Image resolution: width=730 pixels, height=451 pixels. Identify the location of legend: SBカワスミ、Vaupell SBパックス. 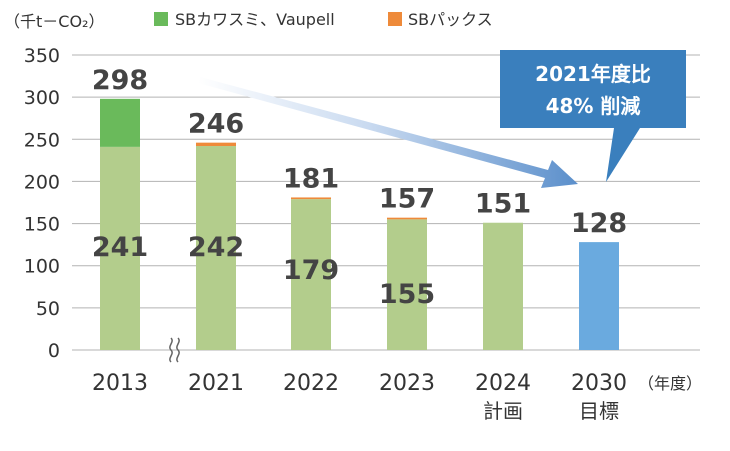
(323, 19).